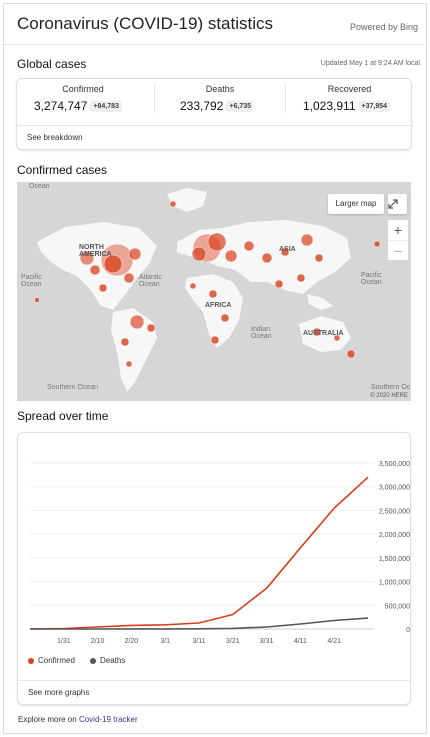  I want to click on deaths-value: 233,792 +6,735, so click(217, 106).